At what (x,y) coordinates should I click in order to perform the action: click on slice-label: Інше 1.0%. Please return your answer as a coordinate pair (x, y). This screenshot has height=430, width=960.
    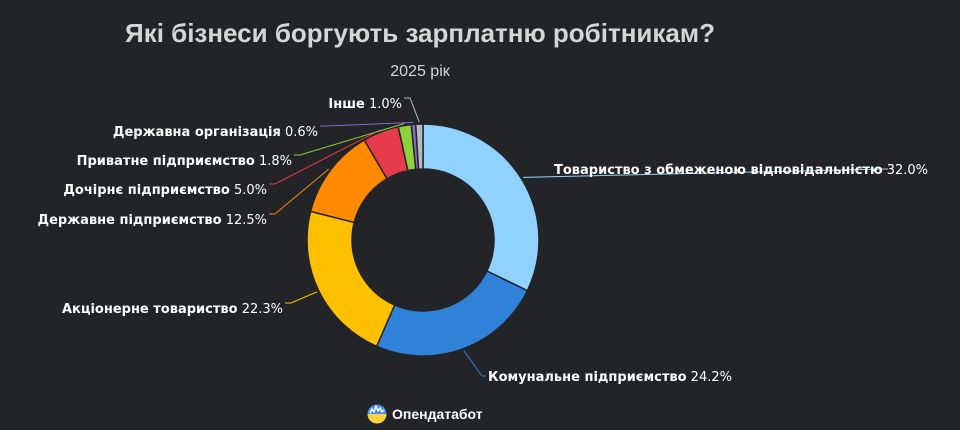
    Looking at the image, I should click on (365, 104).